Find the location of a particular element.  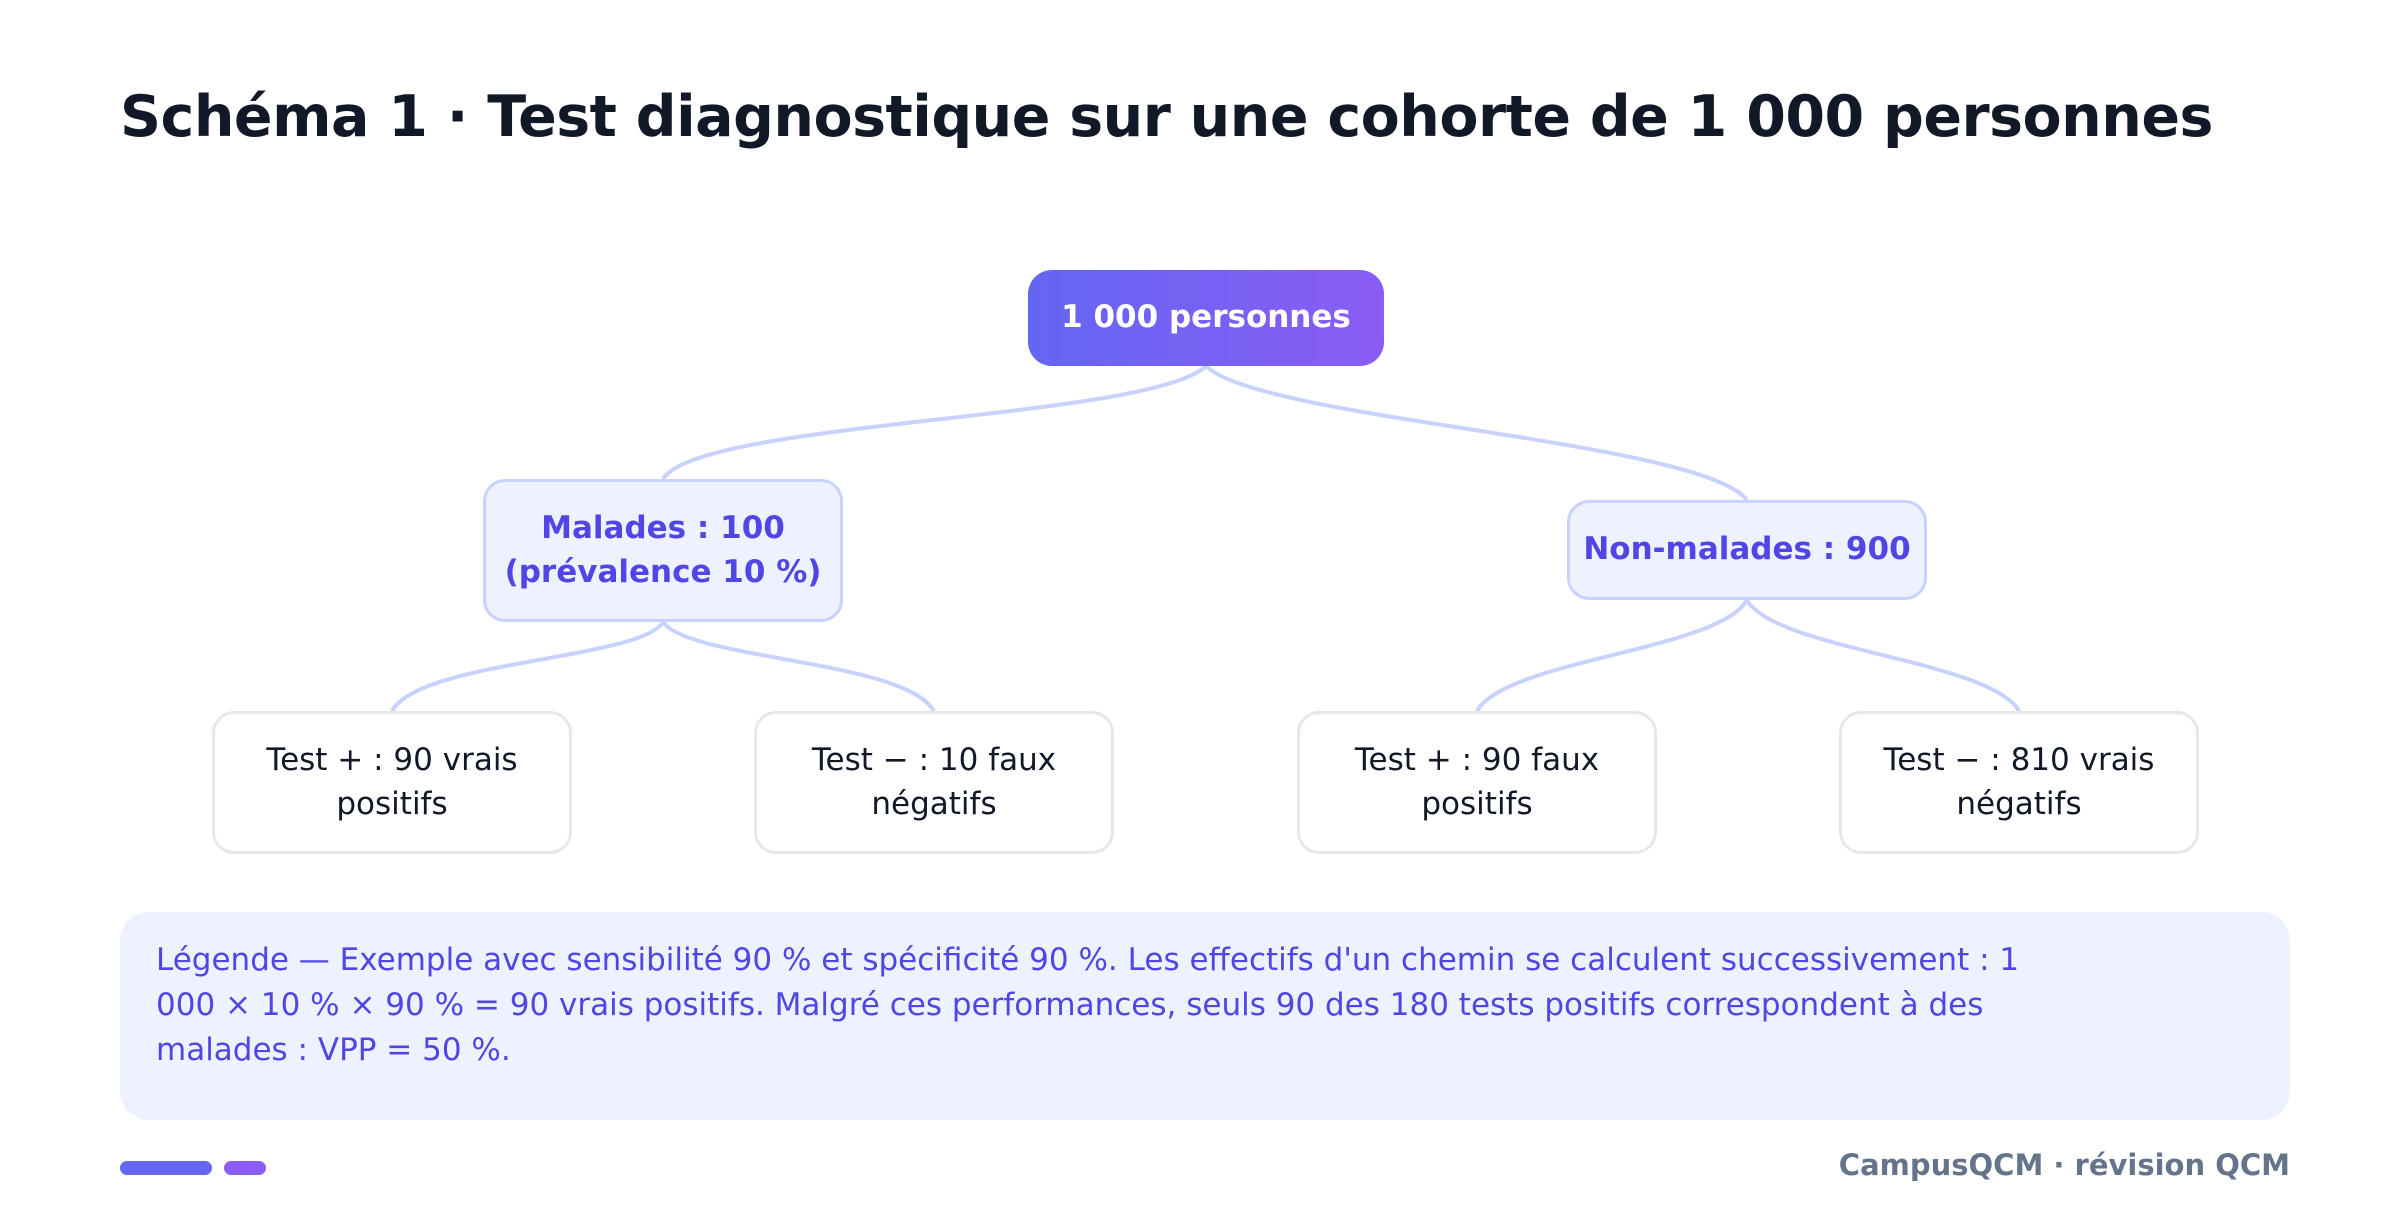

leaf-vrais-negatifs: Test − : 810 vrais négatifs is located at coordinates (2019, 782).